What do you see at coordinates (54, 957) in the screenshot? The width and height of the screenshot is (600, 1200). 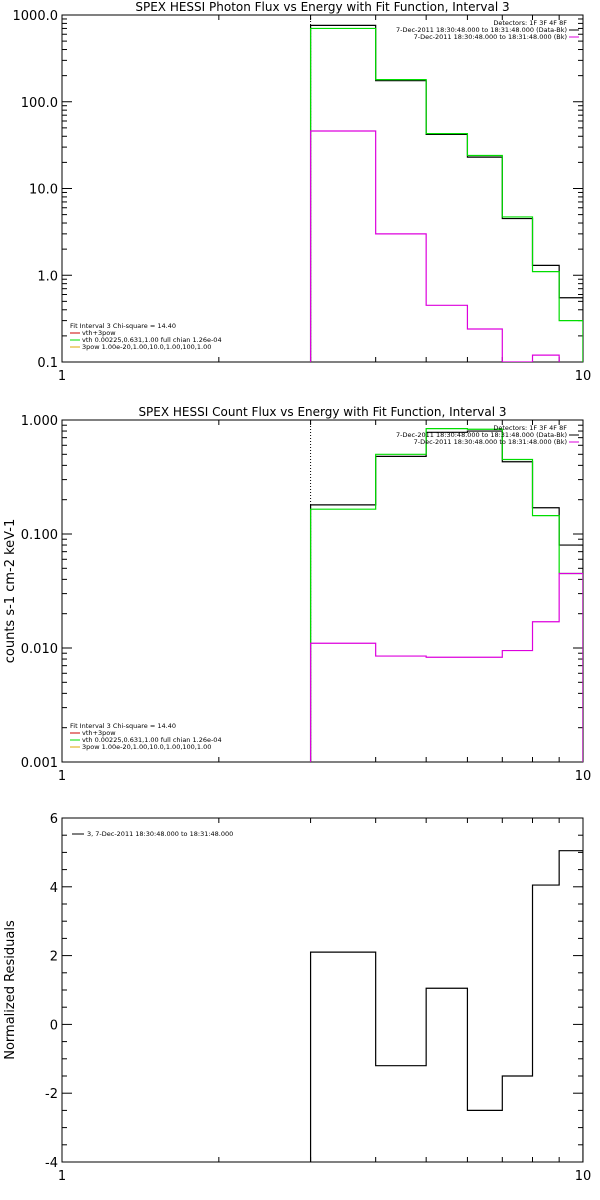 I see `y-tick-label: 2` at bounding box center [54, 957].